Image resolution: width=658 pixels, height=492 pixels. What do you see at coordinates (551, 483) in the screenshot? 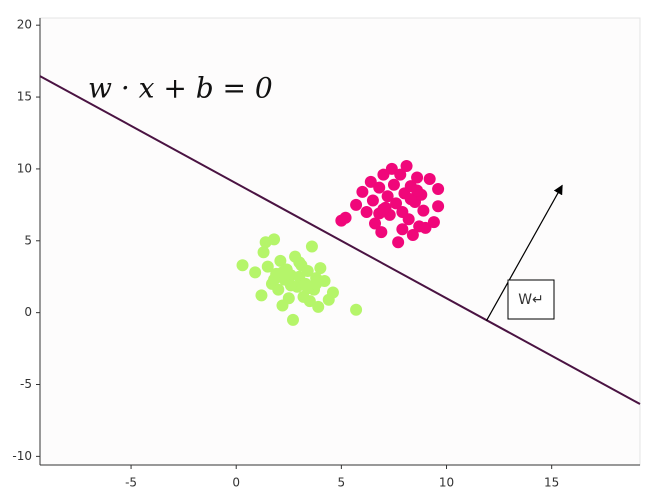
I see `x-tick-label: 15` at bounding box center [551, 483].